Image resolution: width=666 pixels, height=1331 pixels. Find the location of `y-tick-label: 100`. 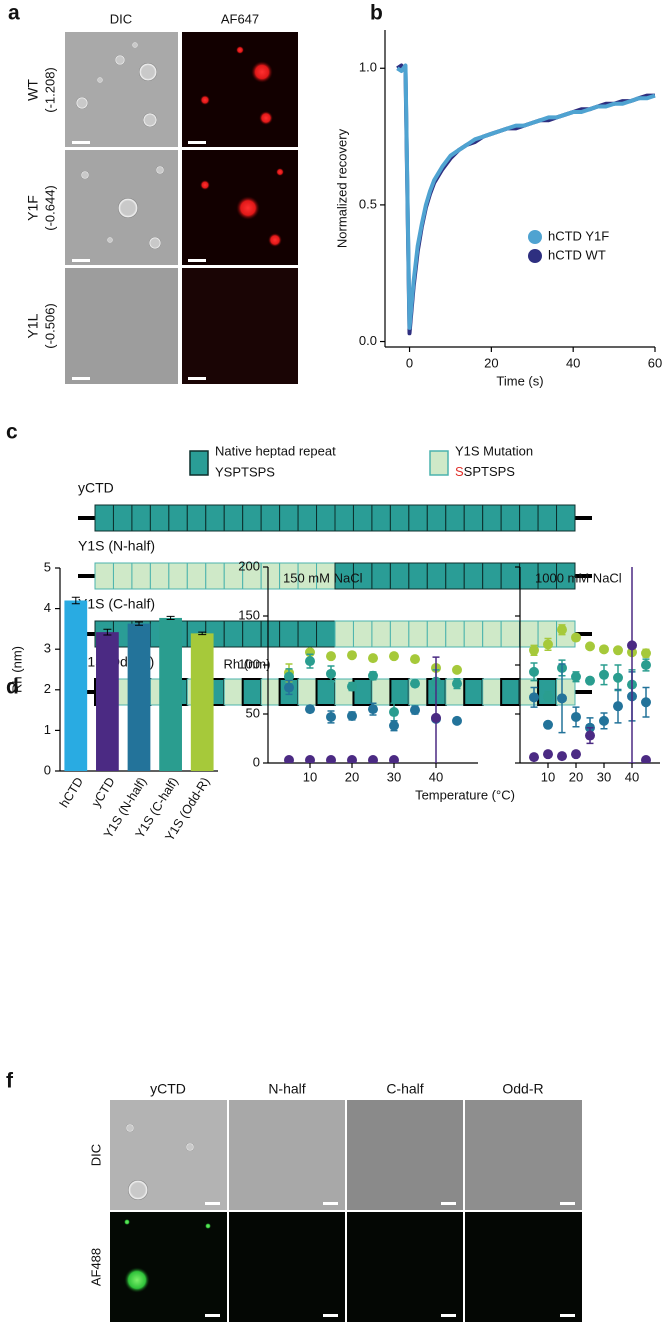

y-tick-label: 100 is located at coordinates (249, 663).